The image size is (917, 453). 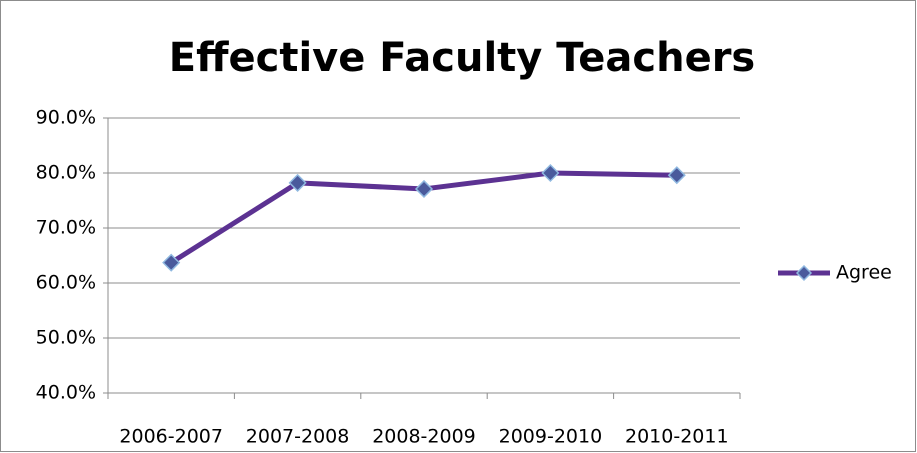 I want to click on x-tick-label: 2010-2011, so click(x=677, y=437).